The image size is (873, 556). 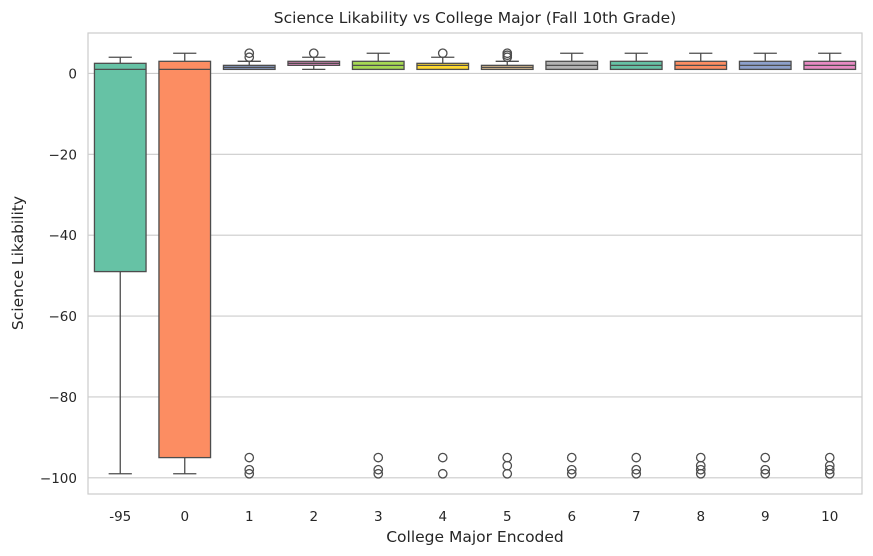 I want to click on y-tick-label: −20, so click(x=63, y=155).